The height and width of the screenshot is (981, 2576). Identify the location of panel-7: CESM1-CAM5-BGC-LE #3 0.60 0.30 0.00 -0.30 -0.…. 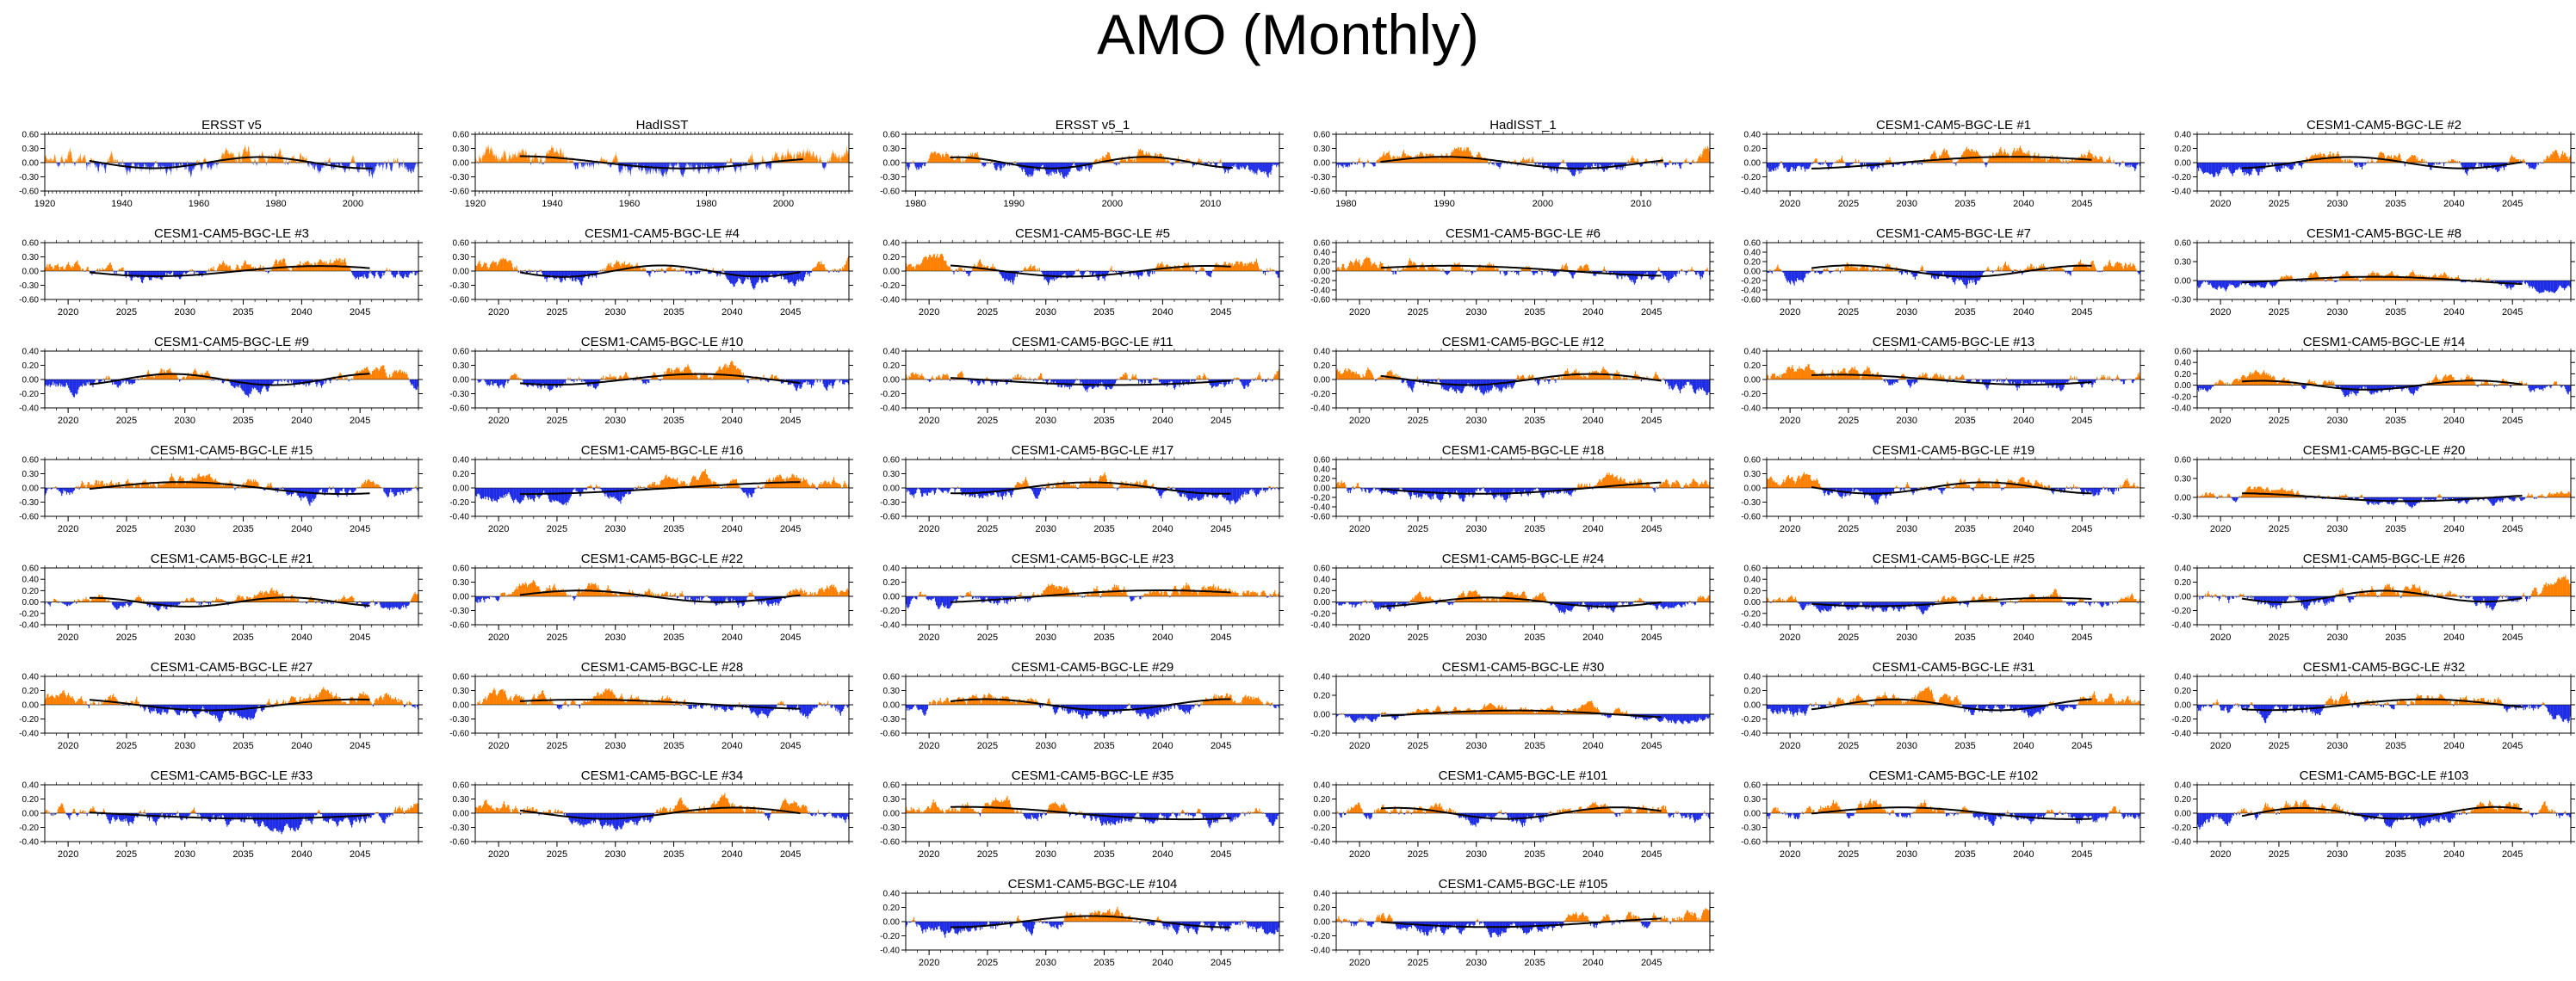
(212, 278).